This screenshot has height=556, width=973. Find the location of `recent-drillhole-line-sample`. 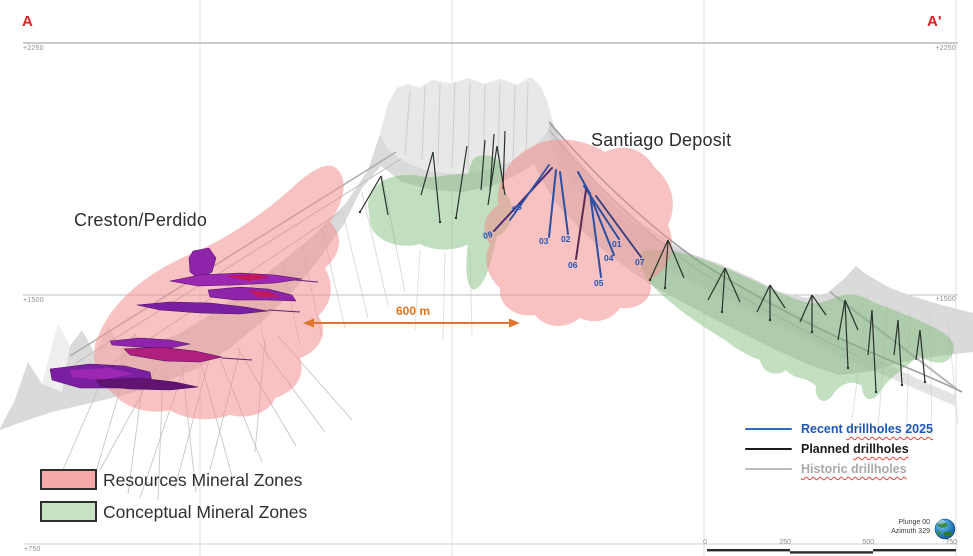

recent-drillhole-line-sample is located at coordinates (768, 429).